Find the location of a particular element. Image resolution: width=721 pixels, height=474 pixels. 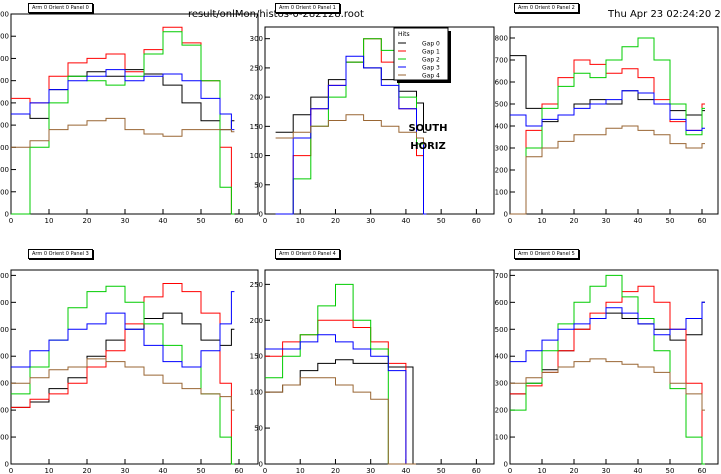

panel-4: 0 10 20 30 40 50 60 0 50 100 150 200 250 is located at coordinates (372, 371).